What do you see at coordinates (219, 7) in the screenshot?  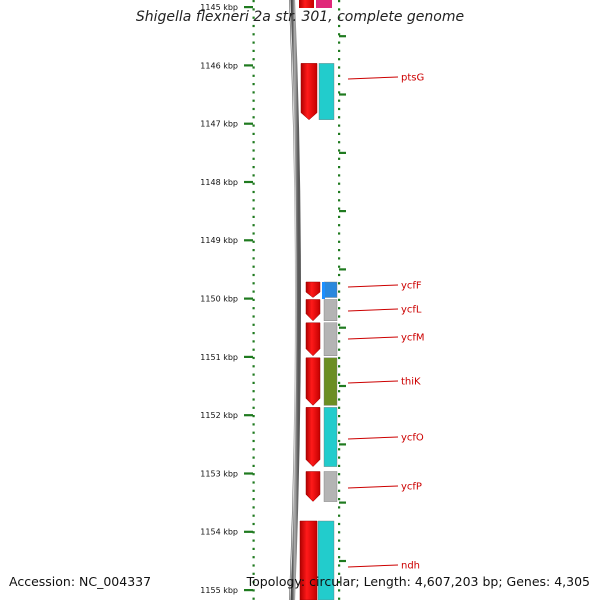 I see `kbp-tick-label: 1145 kbp` at bounding box center [219, 7].